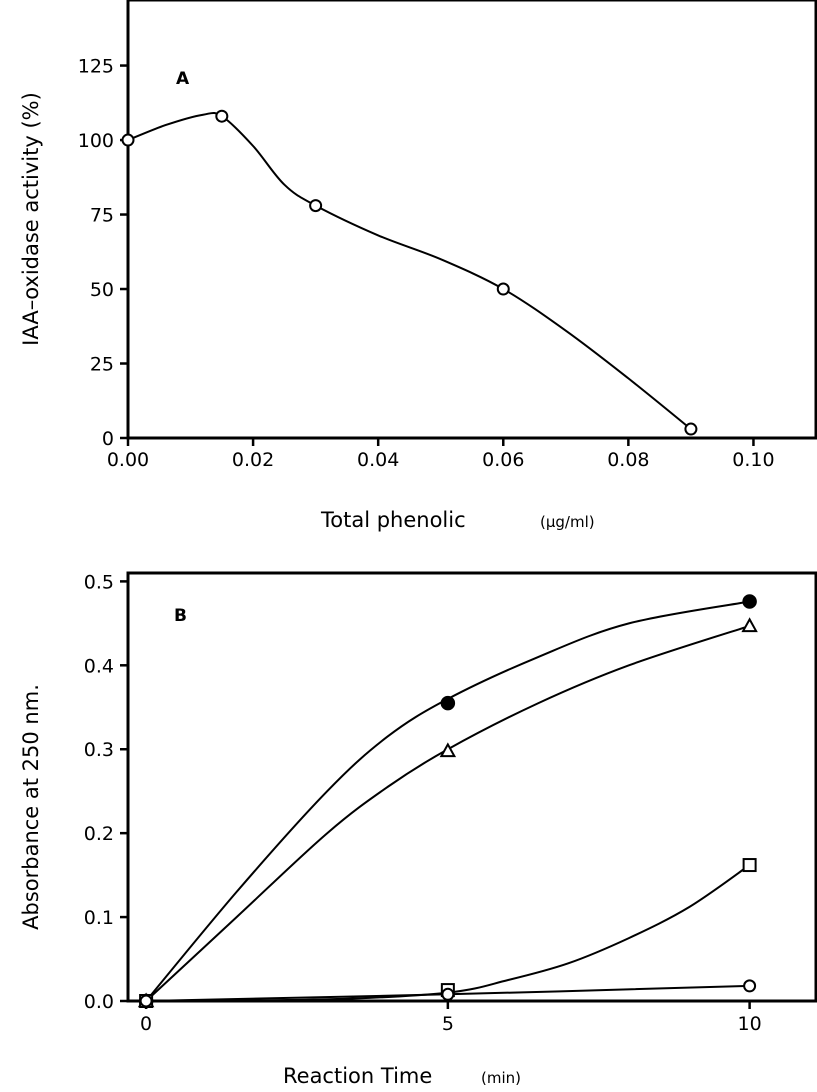  I want to click on panel-b-series-open-square-line, so click(448, 933).